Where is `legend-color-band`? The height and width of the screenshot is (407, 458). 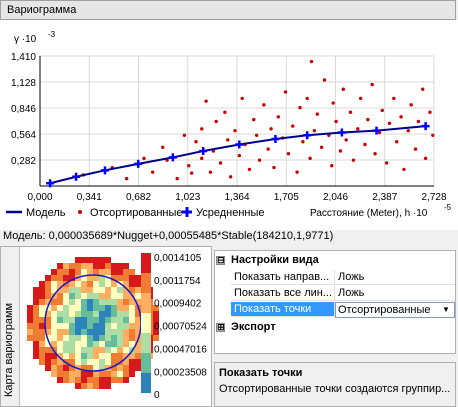
legend-color-band is located at coordinates (146, 283).